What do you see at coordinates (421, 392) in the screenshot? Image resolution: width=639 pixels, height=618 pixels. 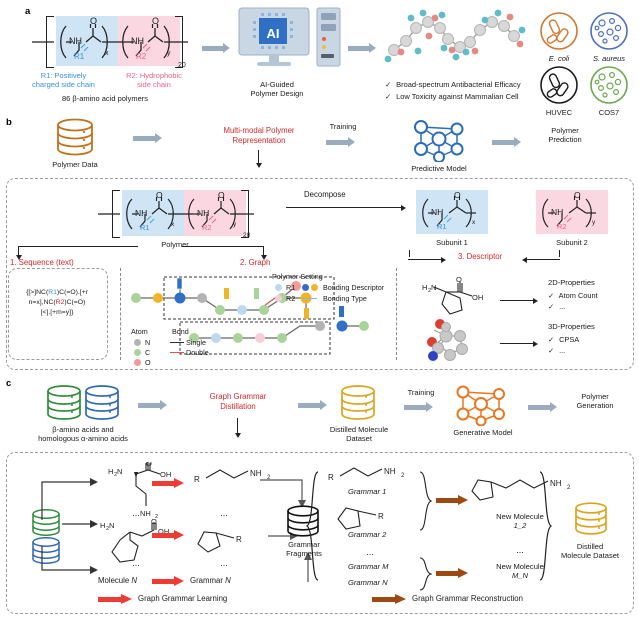 I see `training-label-c: Training` at bounding box center [421, 392].